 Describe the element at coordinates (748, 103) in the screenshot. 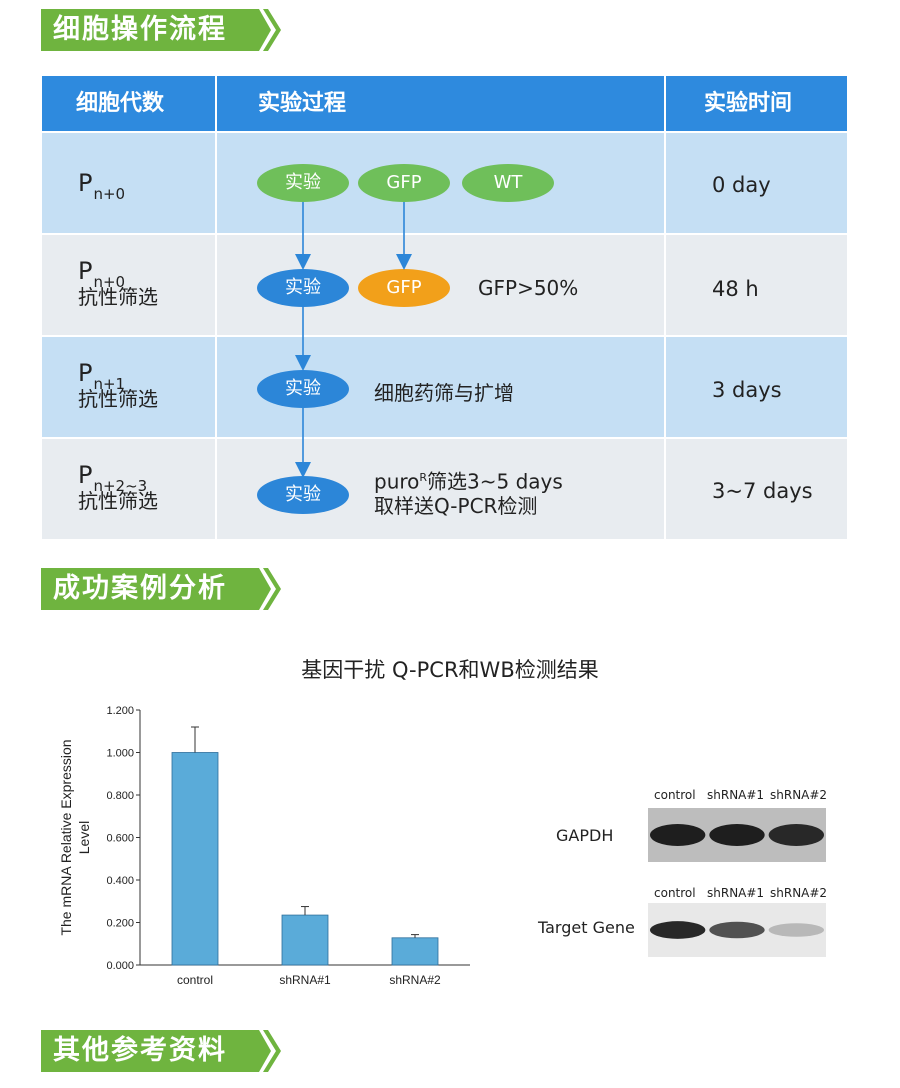

I see `header-cell-time: 实验时间` at that location.